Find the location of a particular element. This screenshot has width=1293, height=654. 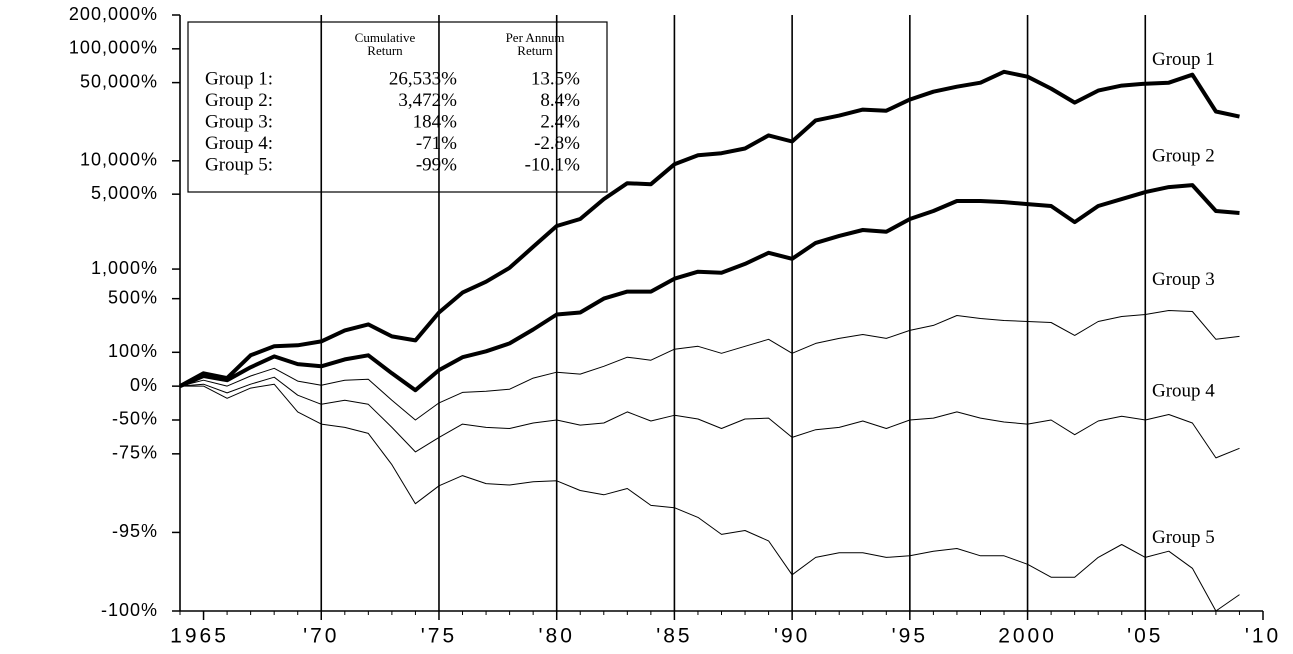

y-tick-label: 50,000% is located at coordinates (119, 81).